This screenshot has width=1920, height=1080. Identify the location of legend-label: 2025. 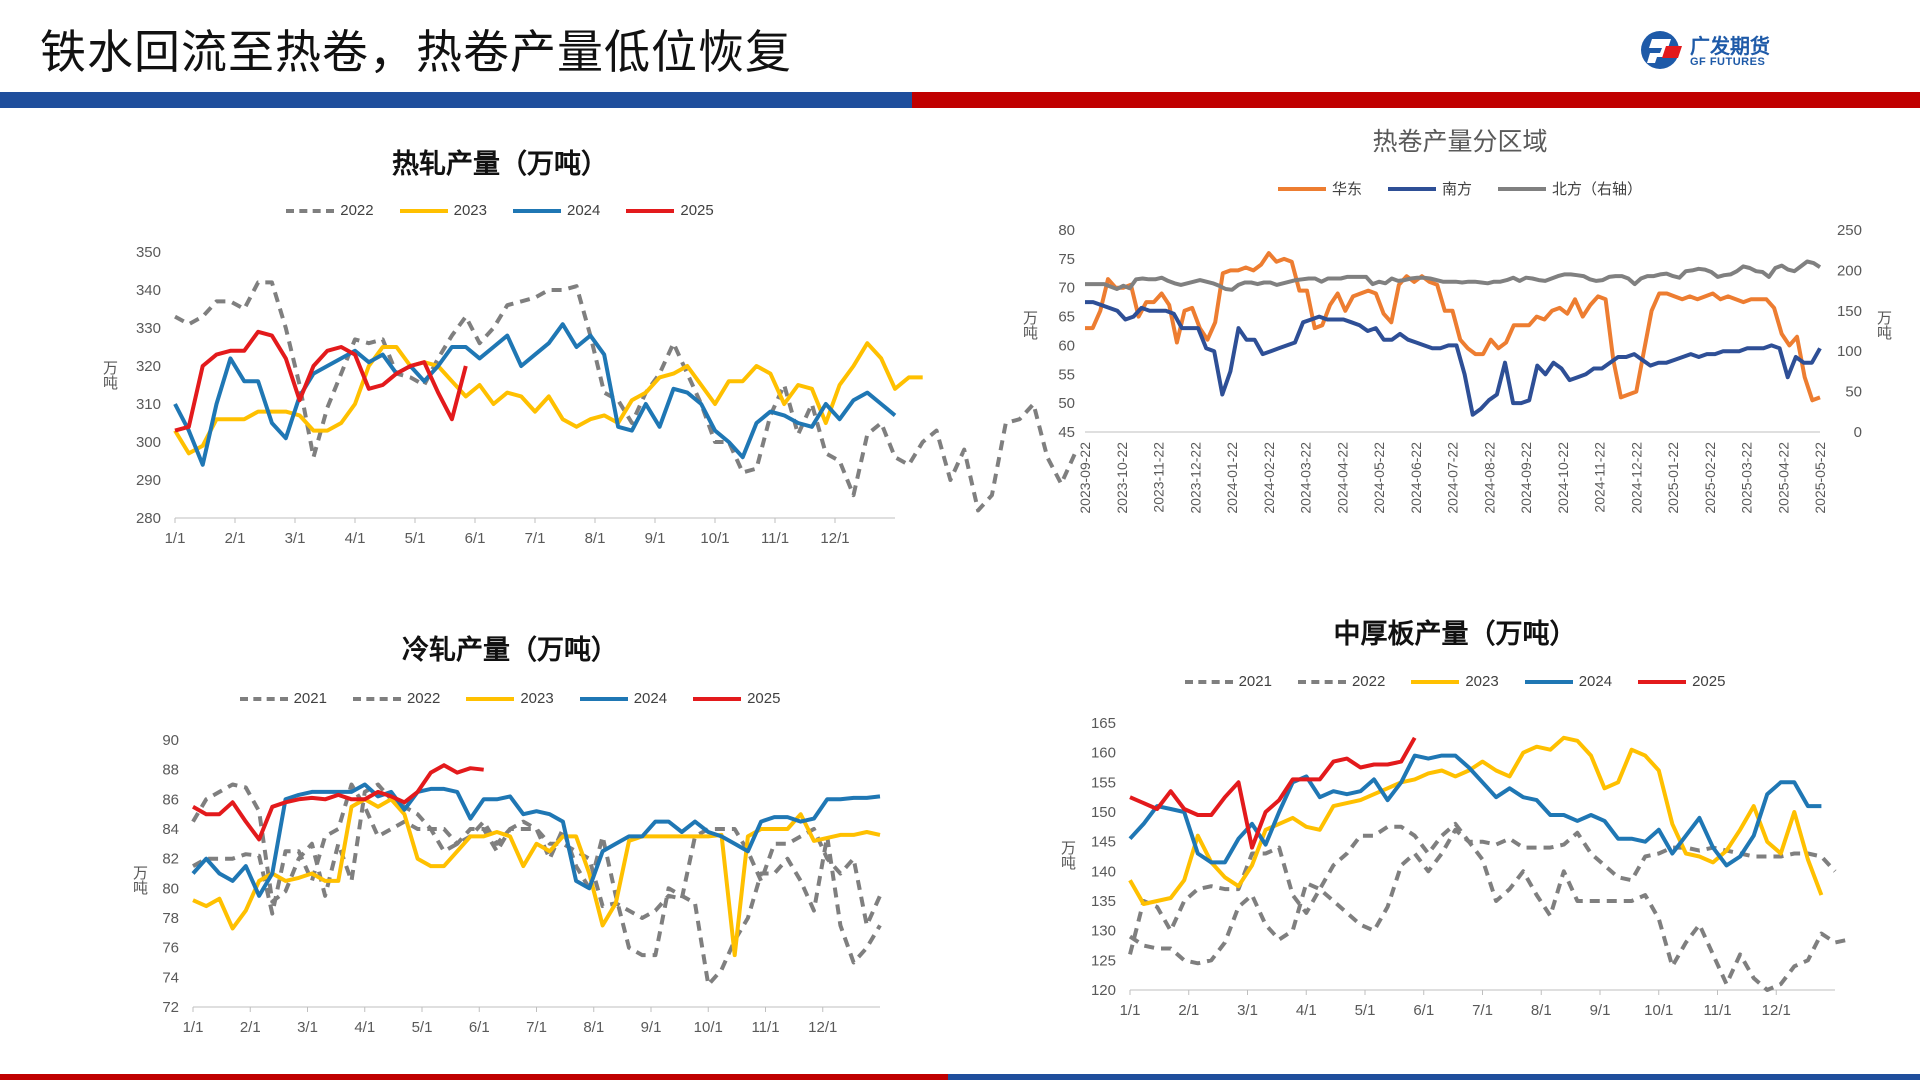
(697, 210).